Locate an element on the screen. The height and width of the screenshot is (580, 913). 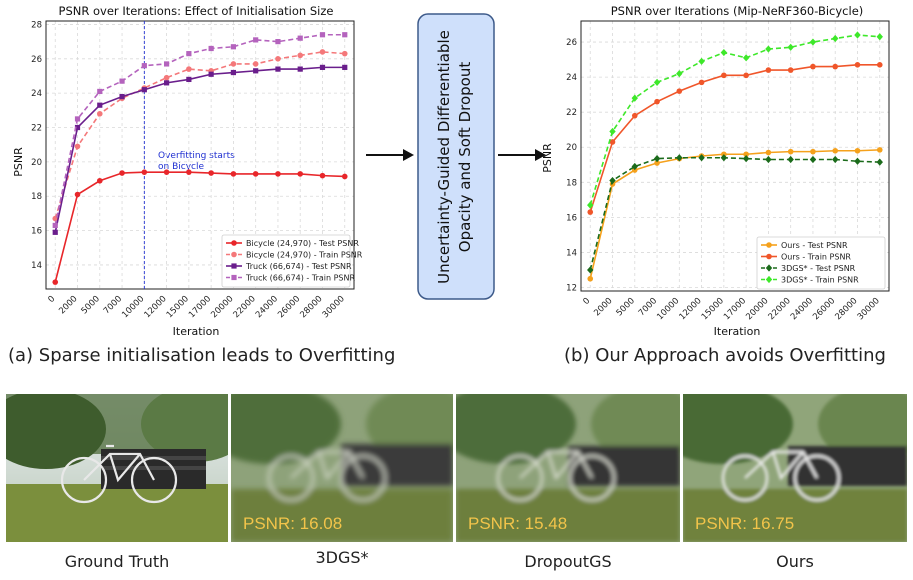
left-chart-xlabel: Iteration is located at coordinates (196, 331).